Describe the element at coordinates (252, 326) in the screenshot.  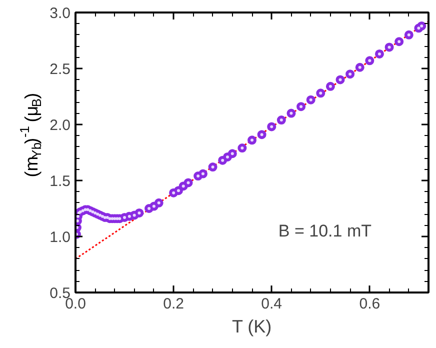
I see `x-axis-title: T (K)` at that location.